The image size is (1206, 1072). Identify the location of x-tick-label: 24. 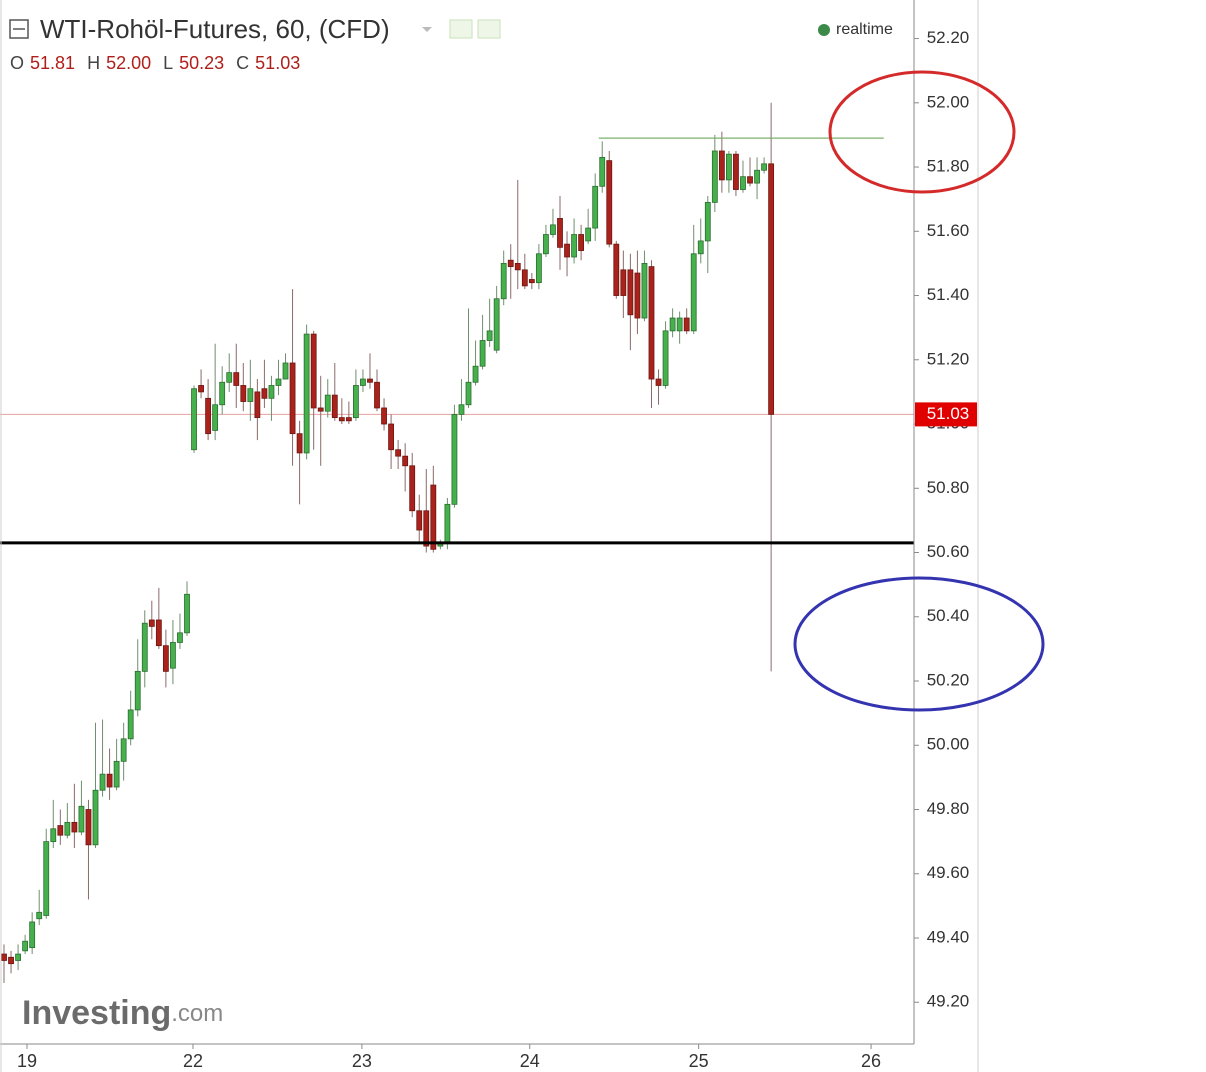
(530, 1061).